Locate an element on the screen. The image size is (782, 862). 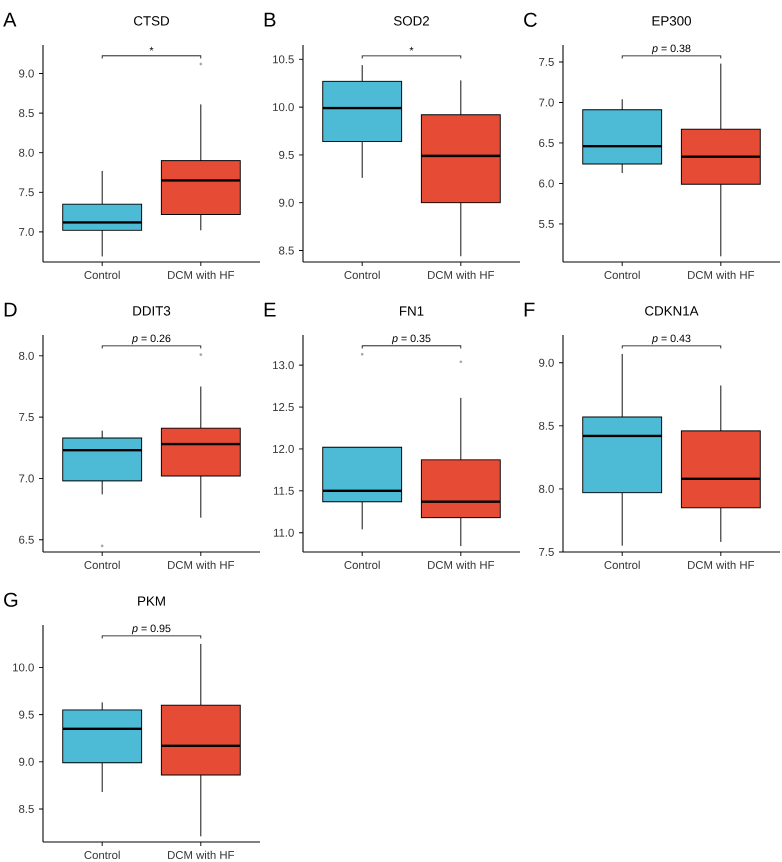
text: F is located at coordinates (529, 309).